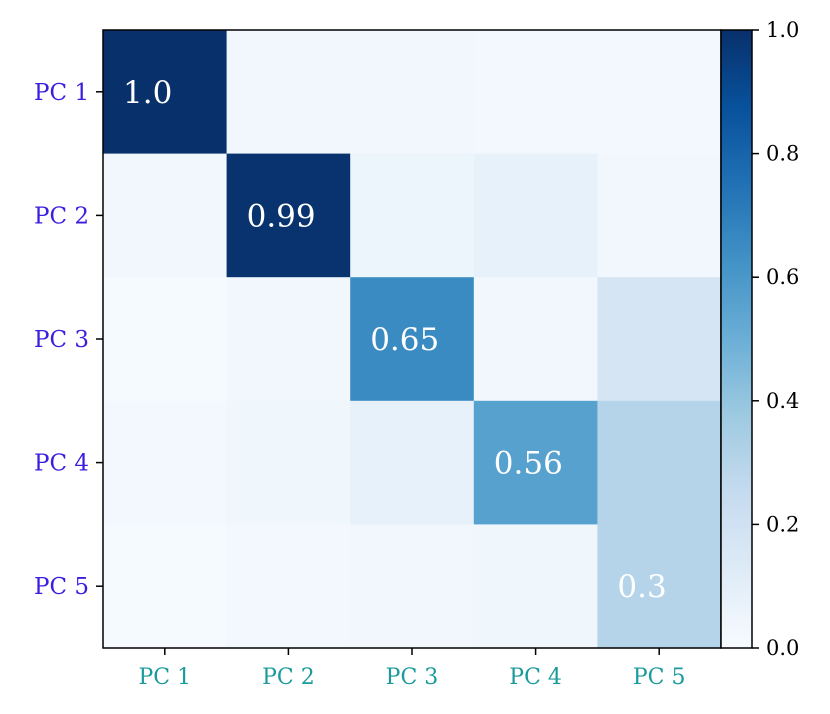  I want to click on heatmap-cell-r2-c2, so click(288, 215).